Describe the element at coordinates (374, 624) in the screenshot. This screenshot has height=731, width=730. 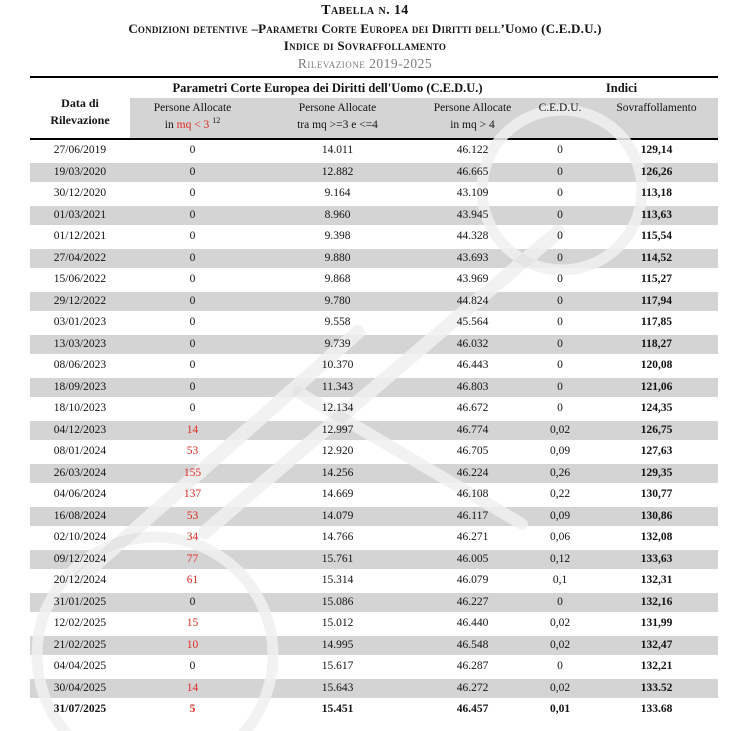
I see `table-row: 12/02/2025 15 15.012 46.440 0,02 131,99` at that location.